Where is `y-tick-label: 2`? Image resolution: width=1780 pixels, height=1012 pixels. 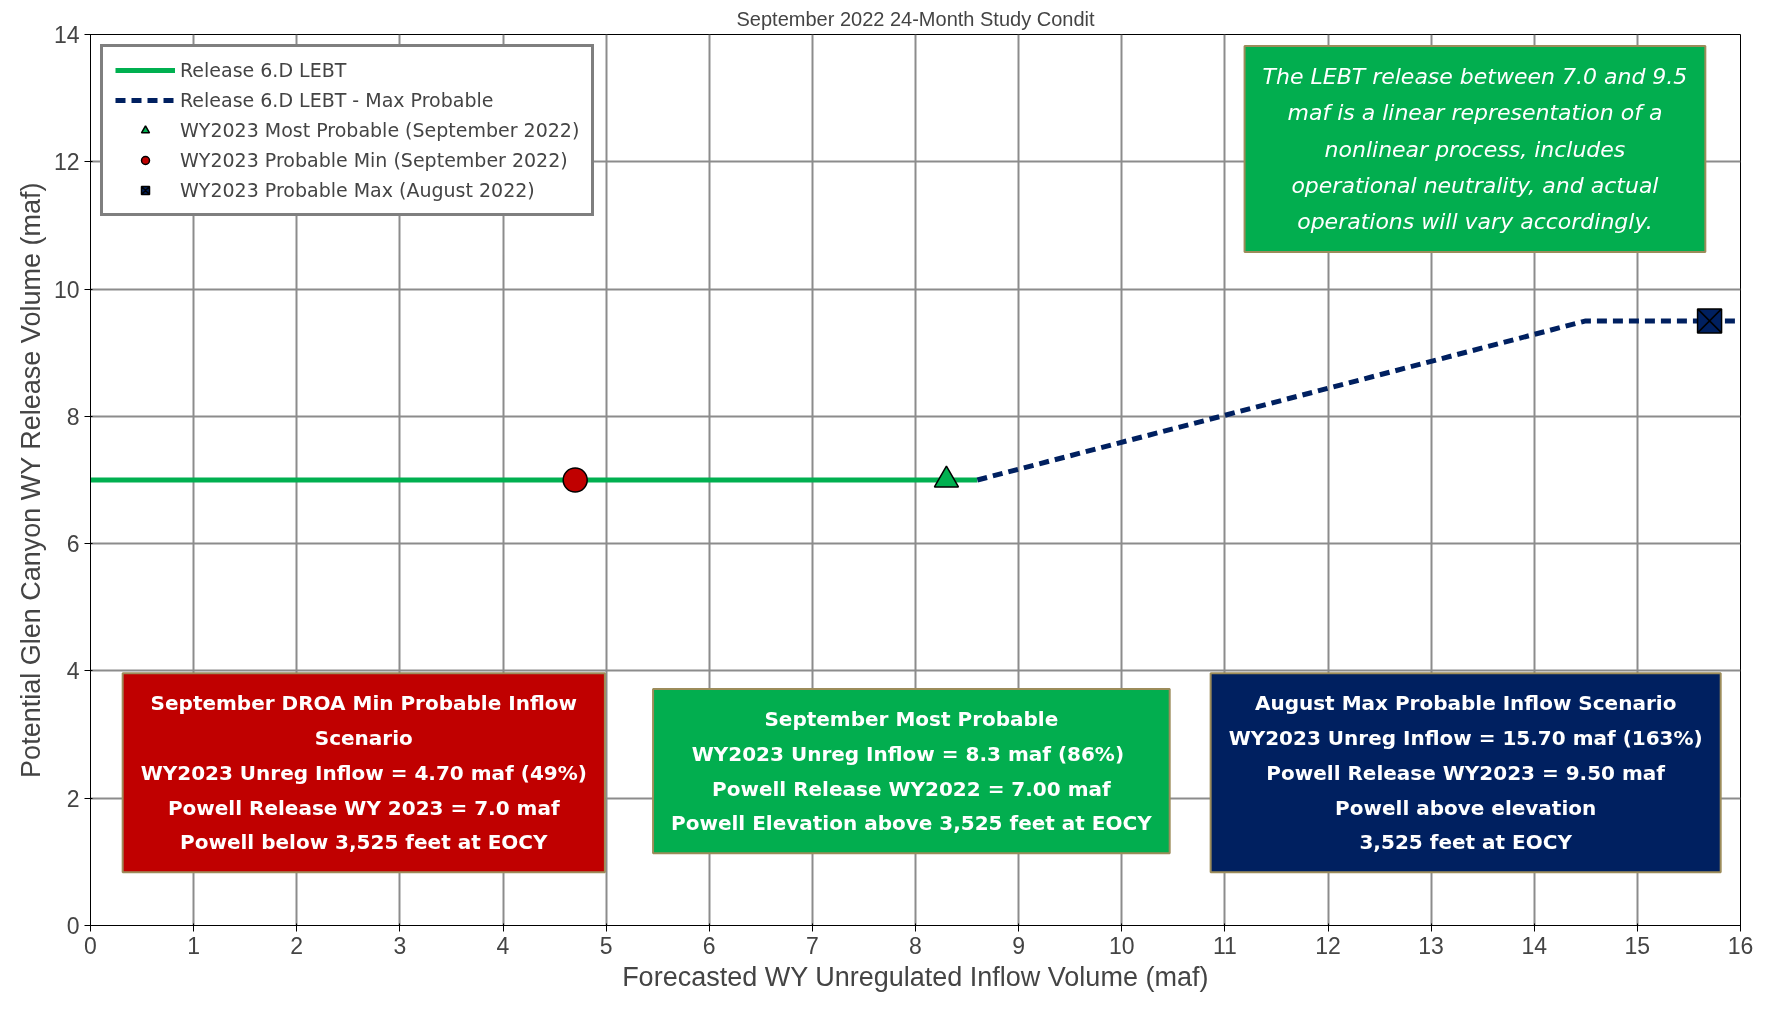 y-tick-label: 2 is located at coordinates (73, 798).